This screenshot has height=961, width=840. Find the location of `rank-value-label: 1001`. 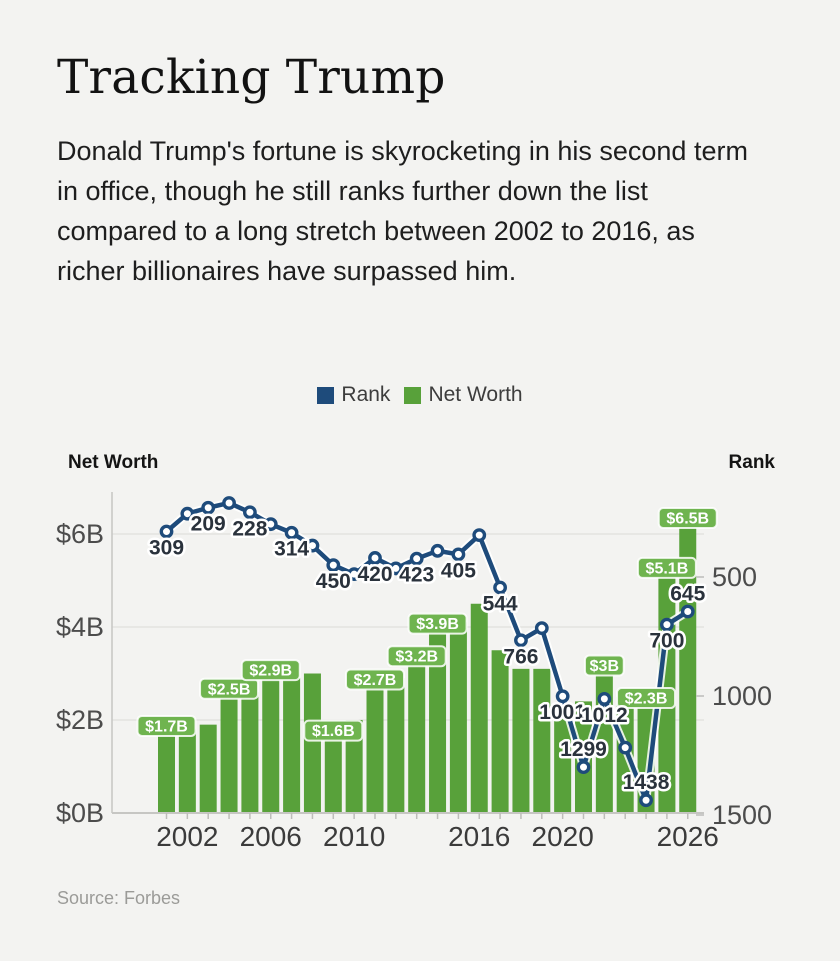

rank-value-label: 1001 is located at coordinates (562, 712).